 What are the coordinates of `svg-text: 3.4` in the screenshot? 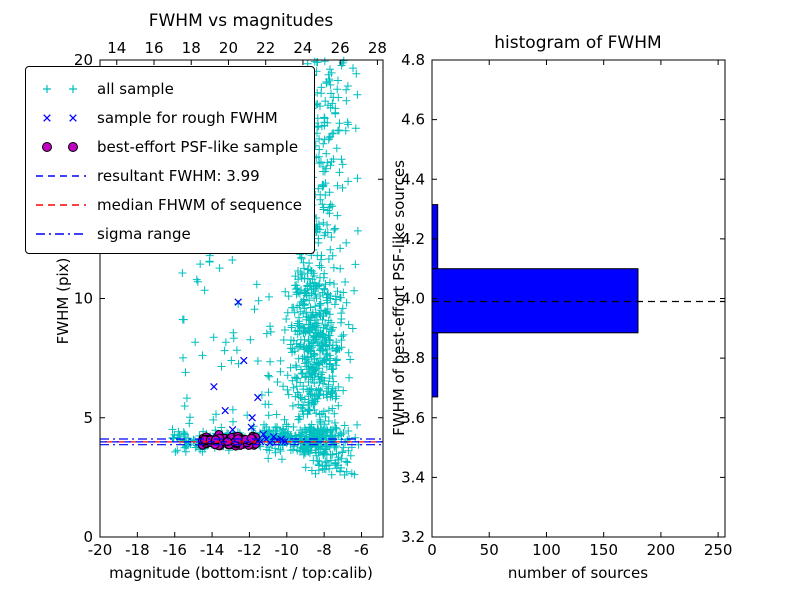 It's located at (413, 477).